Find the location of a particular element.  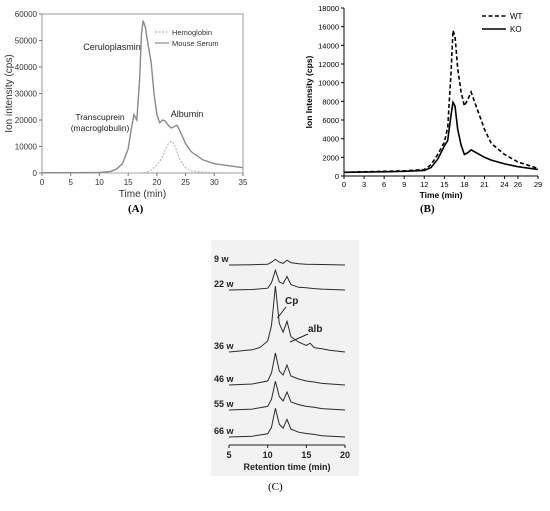

trace-label: 22 w is located at coordinates (224, 284).